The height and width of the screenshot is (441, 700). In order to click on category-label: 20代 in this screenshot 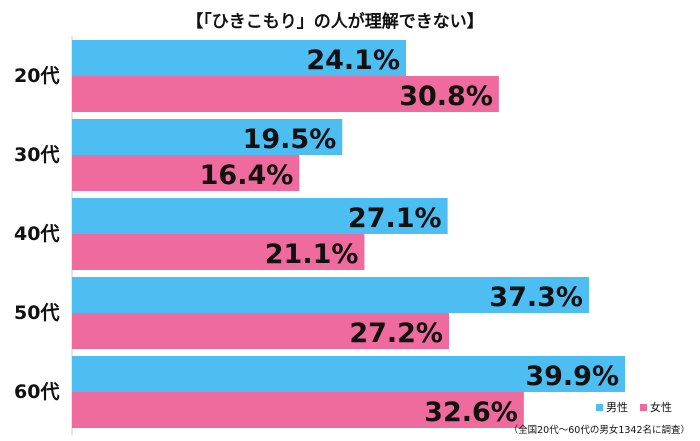, I will do `click(36, 76)`.